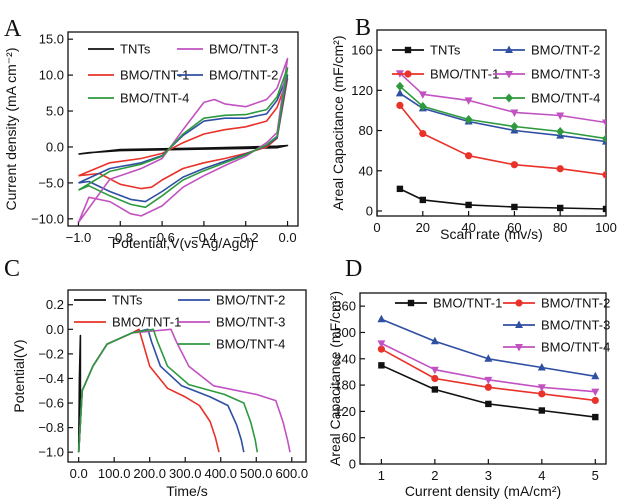 This screenshot has height=501, width=619. Describe the element at coordinates (51, 427) in the screenshot. I see `y-tick-label: −0.8` at that location.